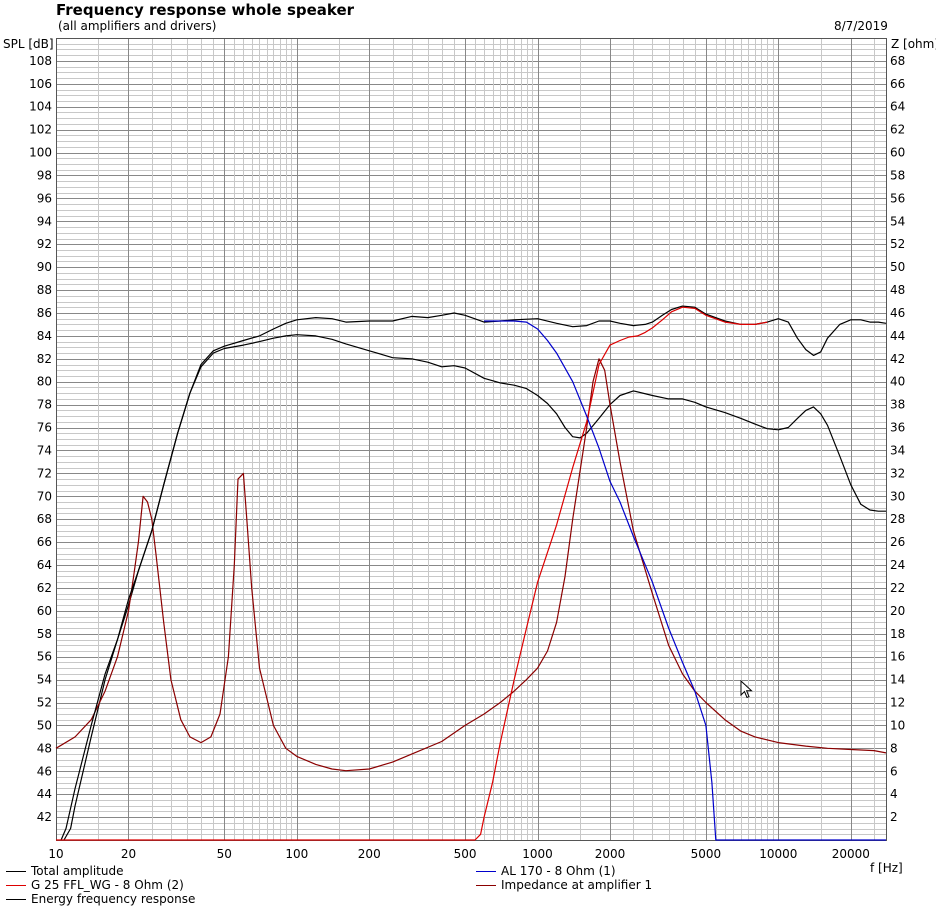 The width and height of the screenshot is (936, 908). Describe the element at coordinates (137, 26) in the screenshot. I see `chart-subtitle: (all amplifiers and drivers)` at that location.